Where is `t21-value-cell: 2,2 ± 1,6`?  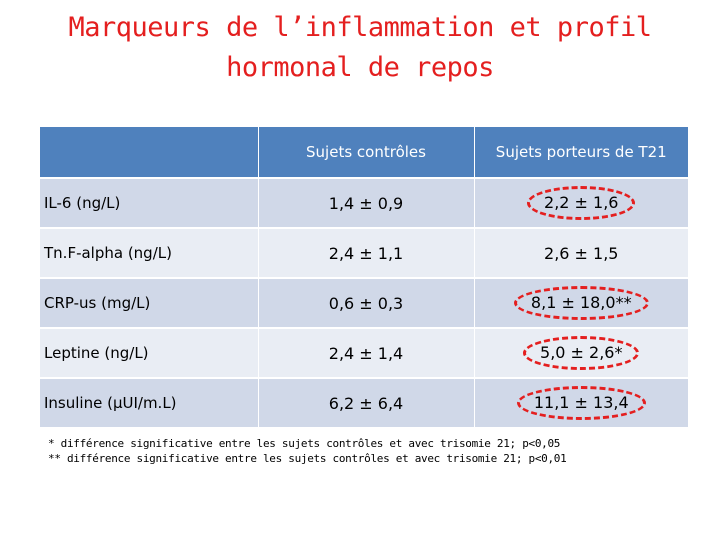 t21-value-cell: 2,2 ± 1,6 is located at coordinates (581, 202).